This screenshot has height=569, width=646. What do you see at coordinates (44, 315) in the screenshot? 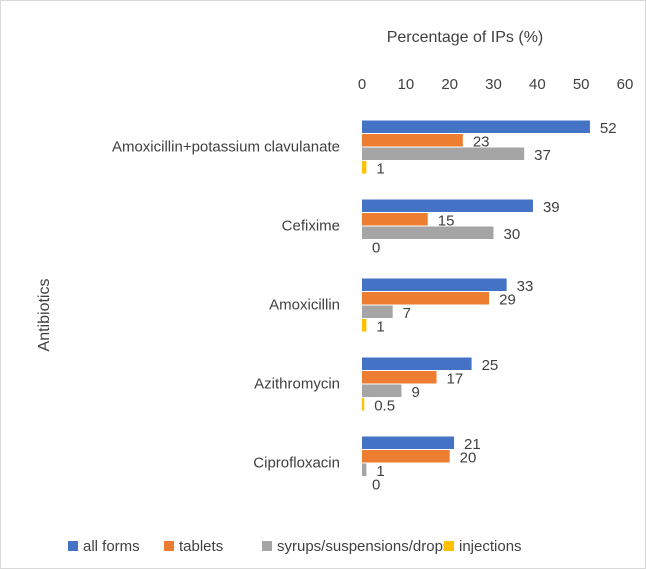
I see `y-axis-label: Antibiotics` at bounding box center [44, 315].